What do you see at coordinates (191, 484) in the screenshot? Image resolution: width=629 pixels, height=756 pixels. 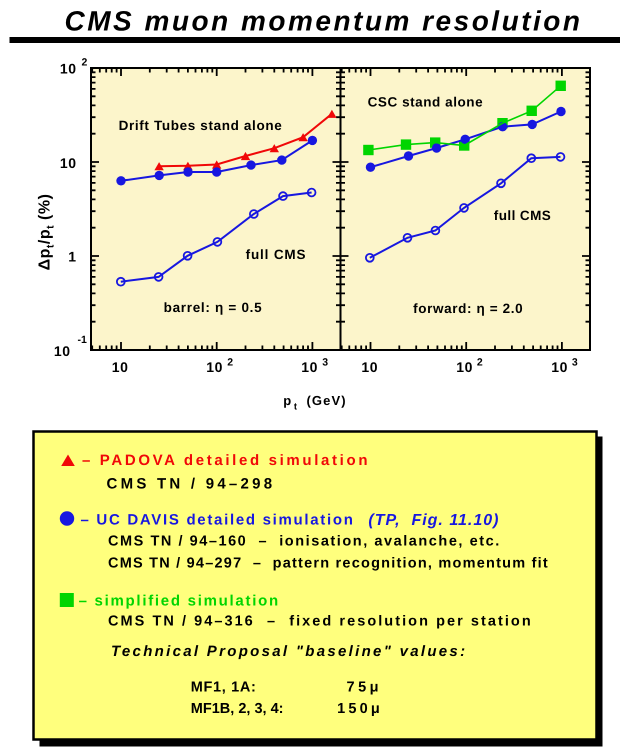 I see `svg-text: CMS TN / 94–298` at bounding box center [191, 484].